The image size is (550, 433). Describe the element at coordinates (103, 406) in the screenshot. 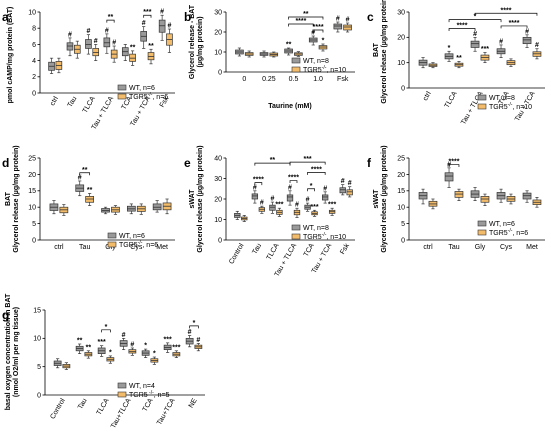

I see `x-tick-label: TLCA` at that location.